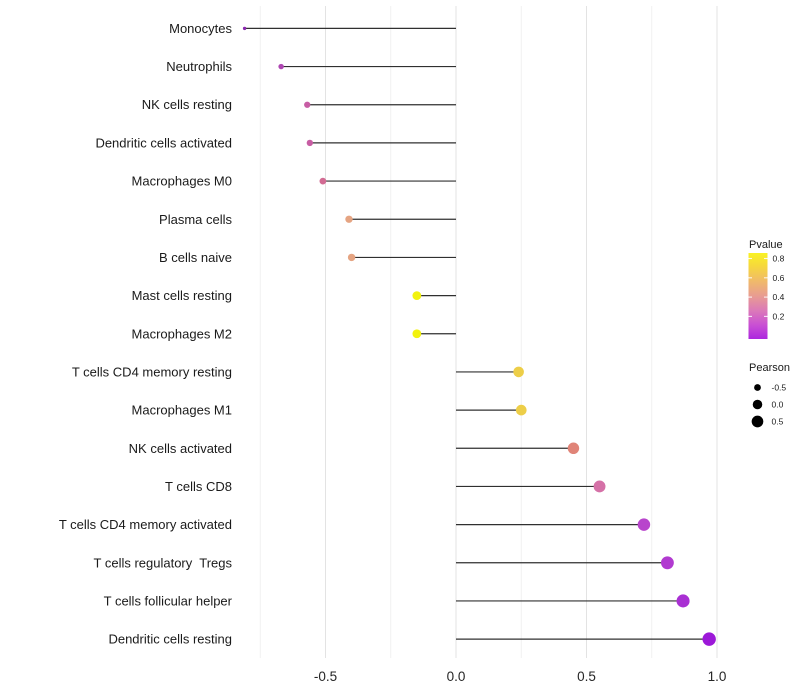  Describe the element at coordinates (779, 297) in the screenshot. I see `pvalue-legend-tick-label: 0.4` at that location.